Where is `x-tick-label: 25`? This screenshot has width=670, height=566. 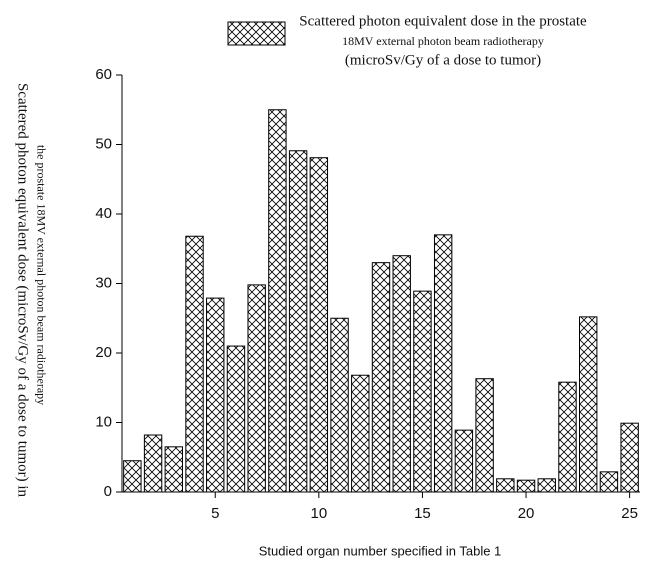
x-tick-label: 25 is located at coordinates (629, 513).